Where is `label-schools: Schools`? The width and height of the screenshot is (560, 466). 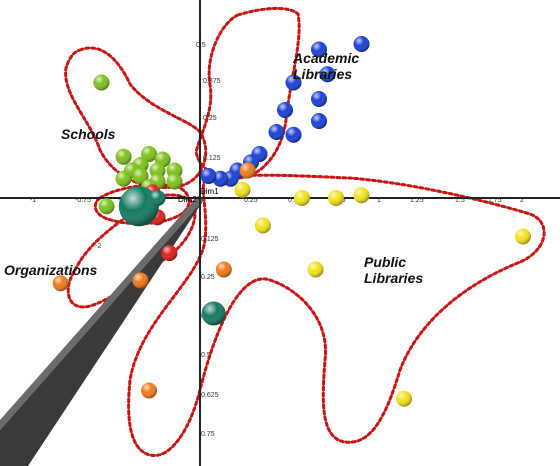 label-schools: Schools is located at coordinates (88, 134).